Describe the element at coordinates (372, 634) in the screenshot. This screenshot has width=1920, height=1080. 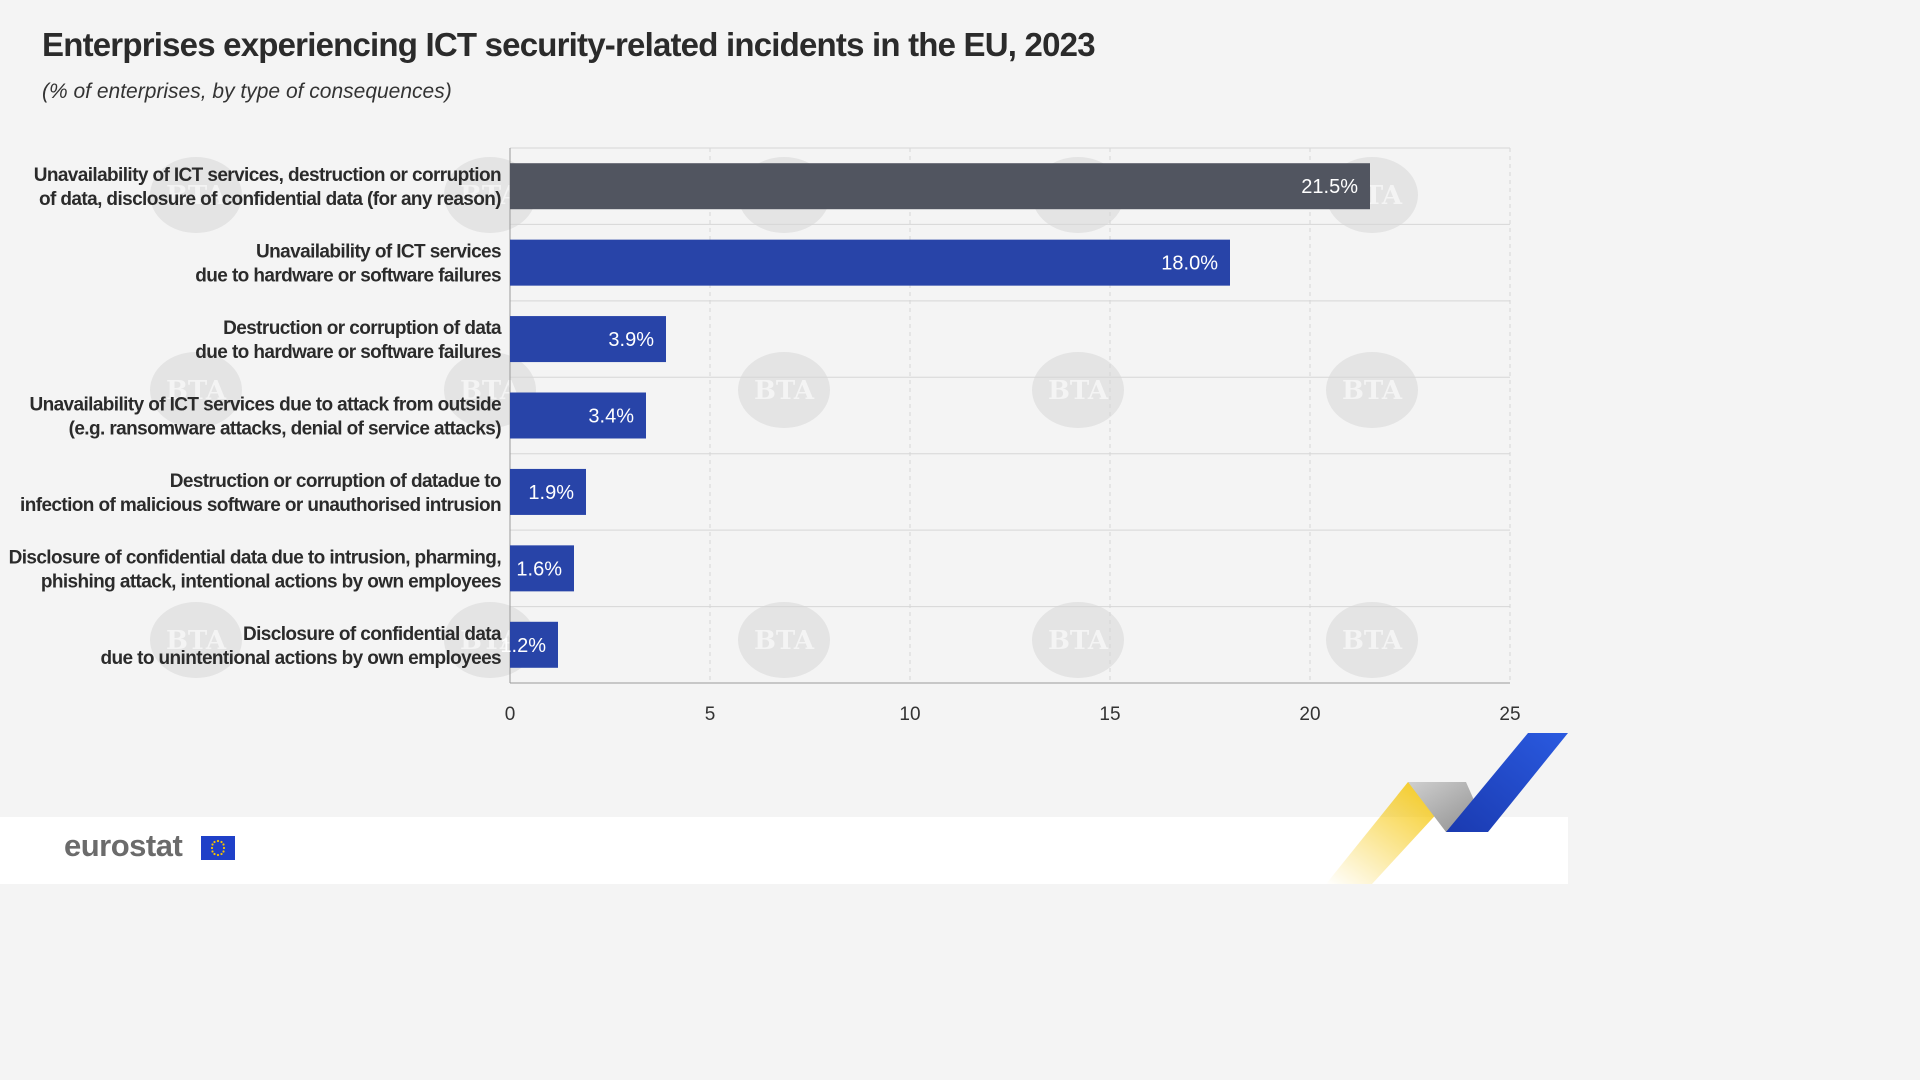
I see `category-label: Disclosure of confidential data` at that location.